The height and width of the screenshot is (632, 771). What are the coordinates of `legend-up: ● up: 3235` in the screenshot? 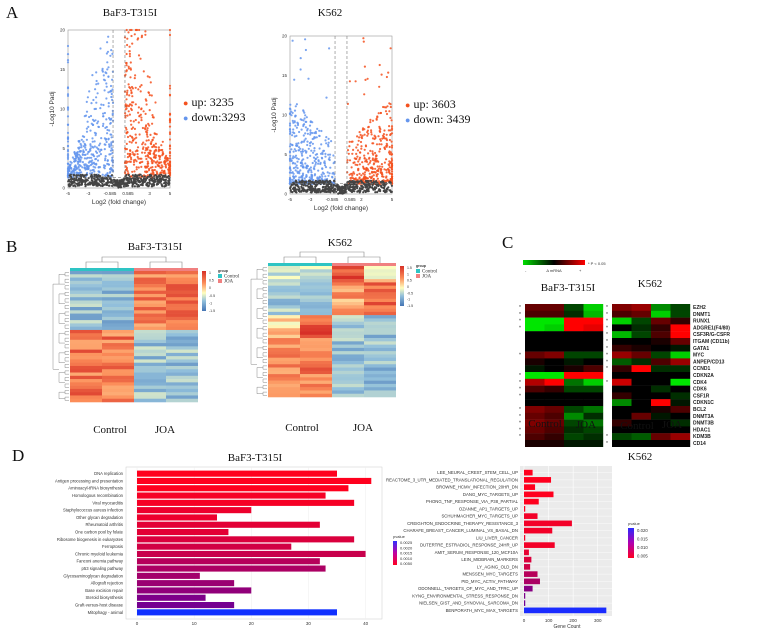 It's located at (214, 102).